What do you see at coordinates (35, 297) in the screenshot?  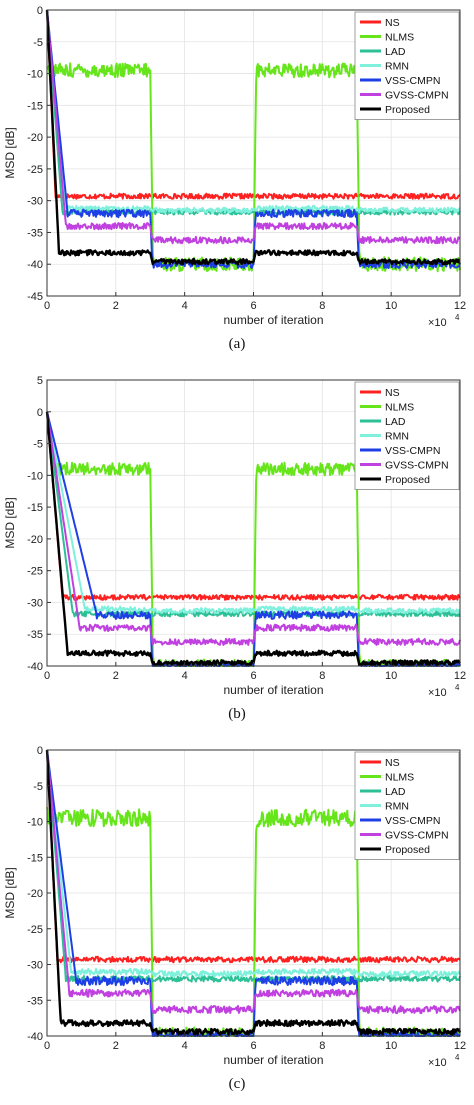 I see `y-tick-label: -45` at bounding box center [35, 297].